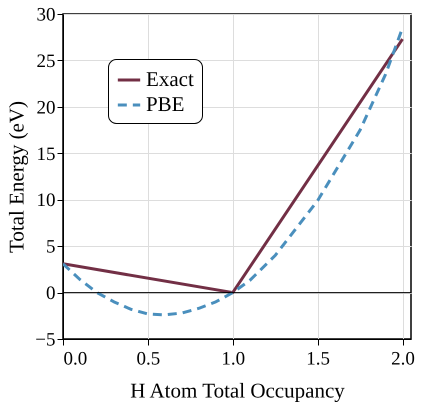 The height and width of the screenshot is (418, 427). Describe the element at coordinates (16, 177) in the screenshot. I see `y-axis-title: Total Energy (eV)` at that location.